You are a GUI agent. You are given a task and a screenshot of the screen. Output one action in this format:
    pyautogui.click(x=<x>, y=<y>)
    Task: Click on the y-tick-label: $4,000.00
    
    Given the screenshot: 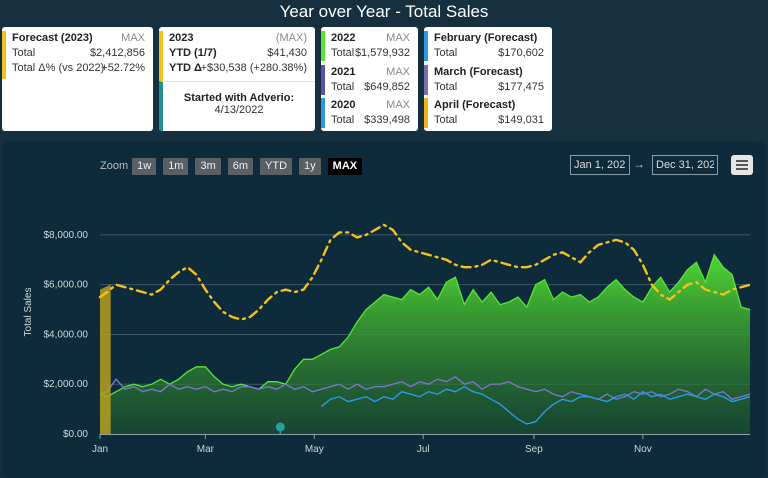 What is the action you would take?
    pyautogui.click(x=66, y=334)
    